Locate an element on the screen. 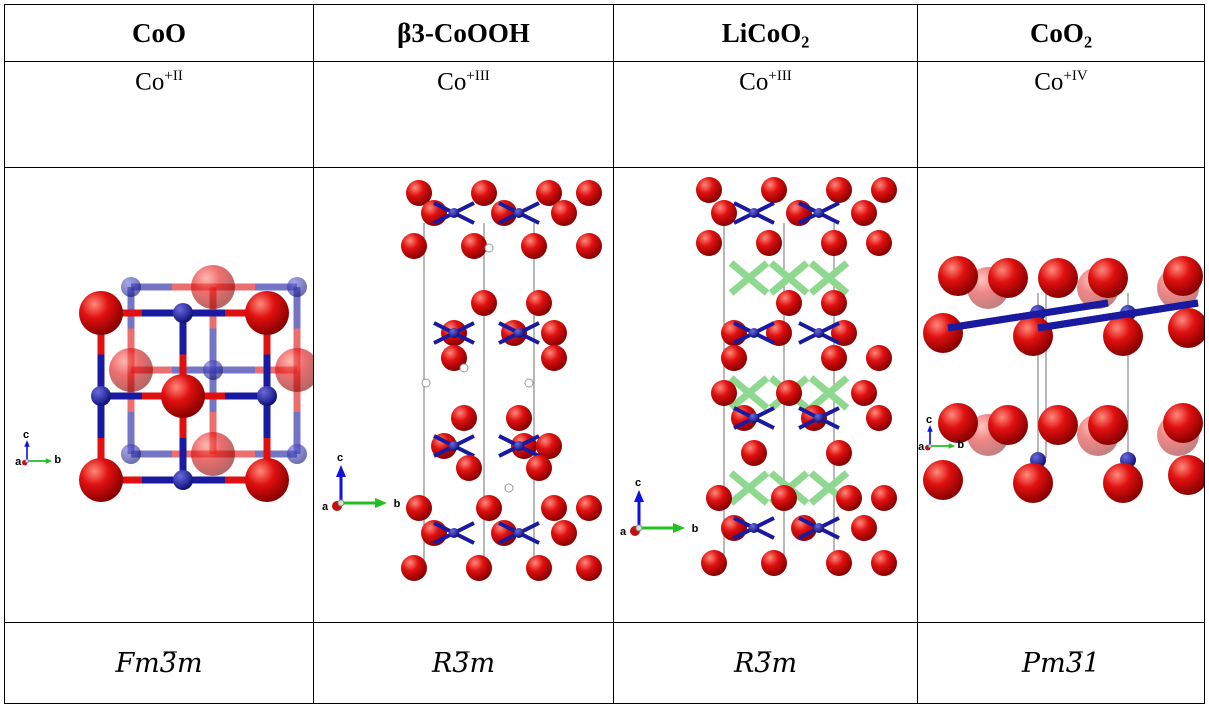 The height and width of the screenshot is (704, 1209). oxidation-cell: Co+IV is located at coordinates (1061, 114).